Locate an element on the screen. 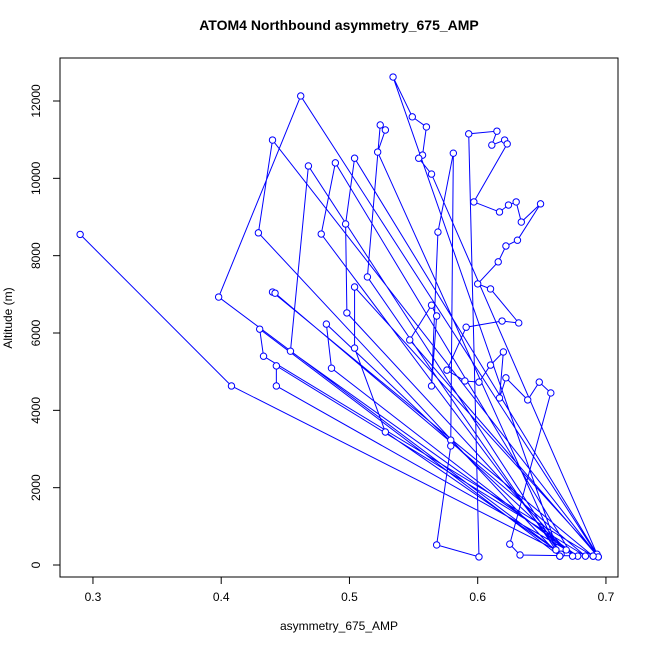  x-tick-label: 0.6 is located at coordinates (477, 597).